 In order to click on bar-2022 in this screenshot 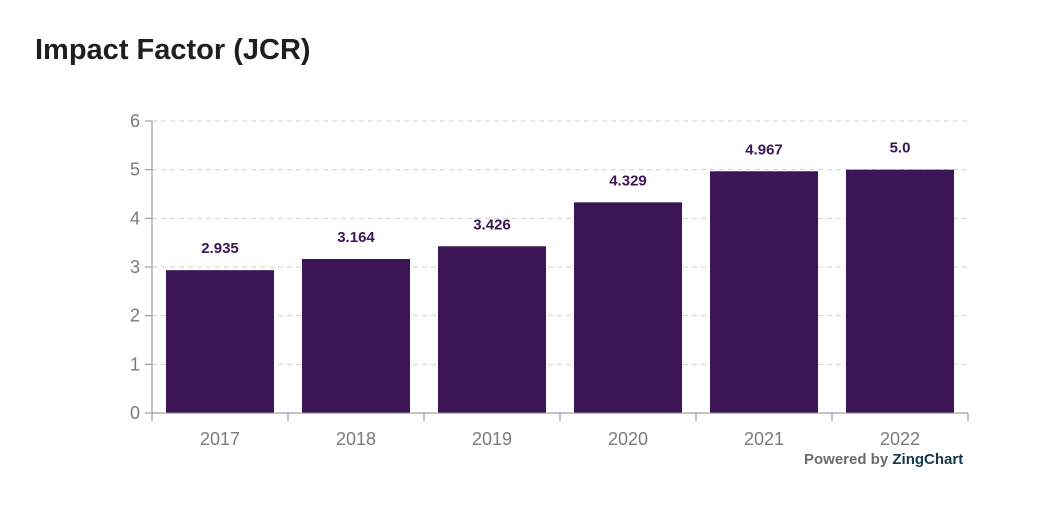, I will do `click(900, 291)`.